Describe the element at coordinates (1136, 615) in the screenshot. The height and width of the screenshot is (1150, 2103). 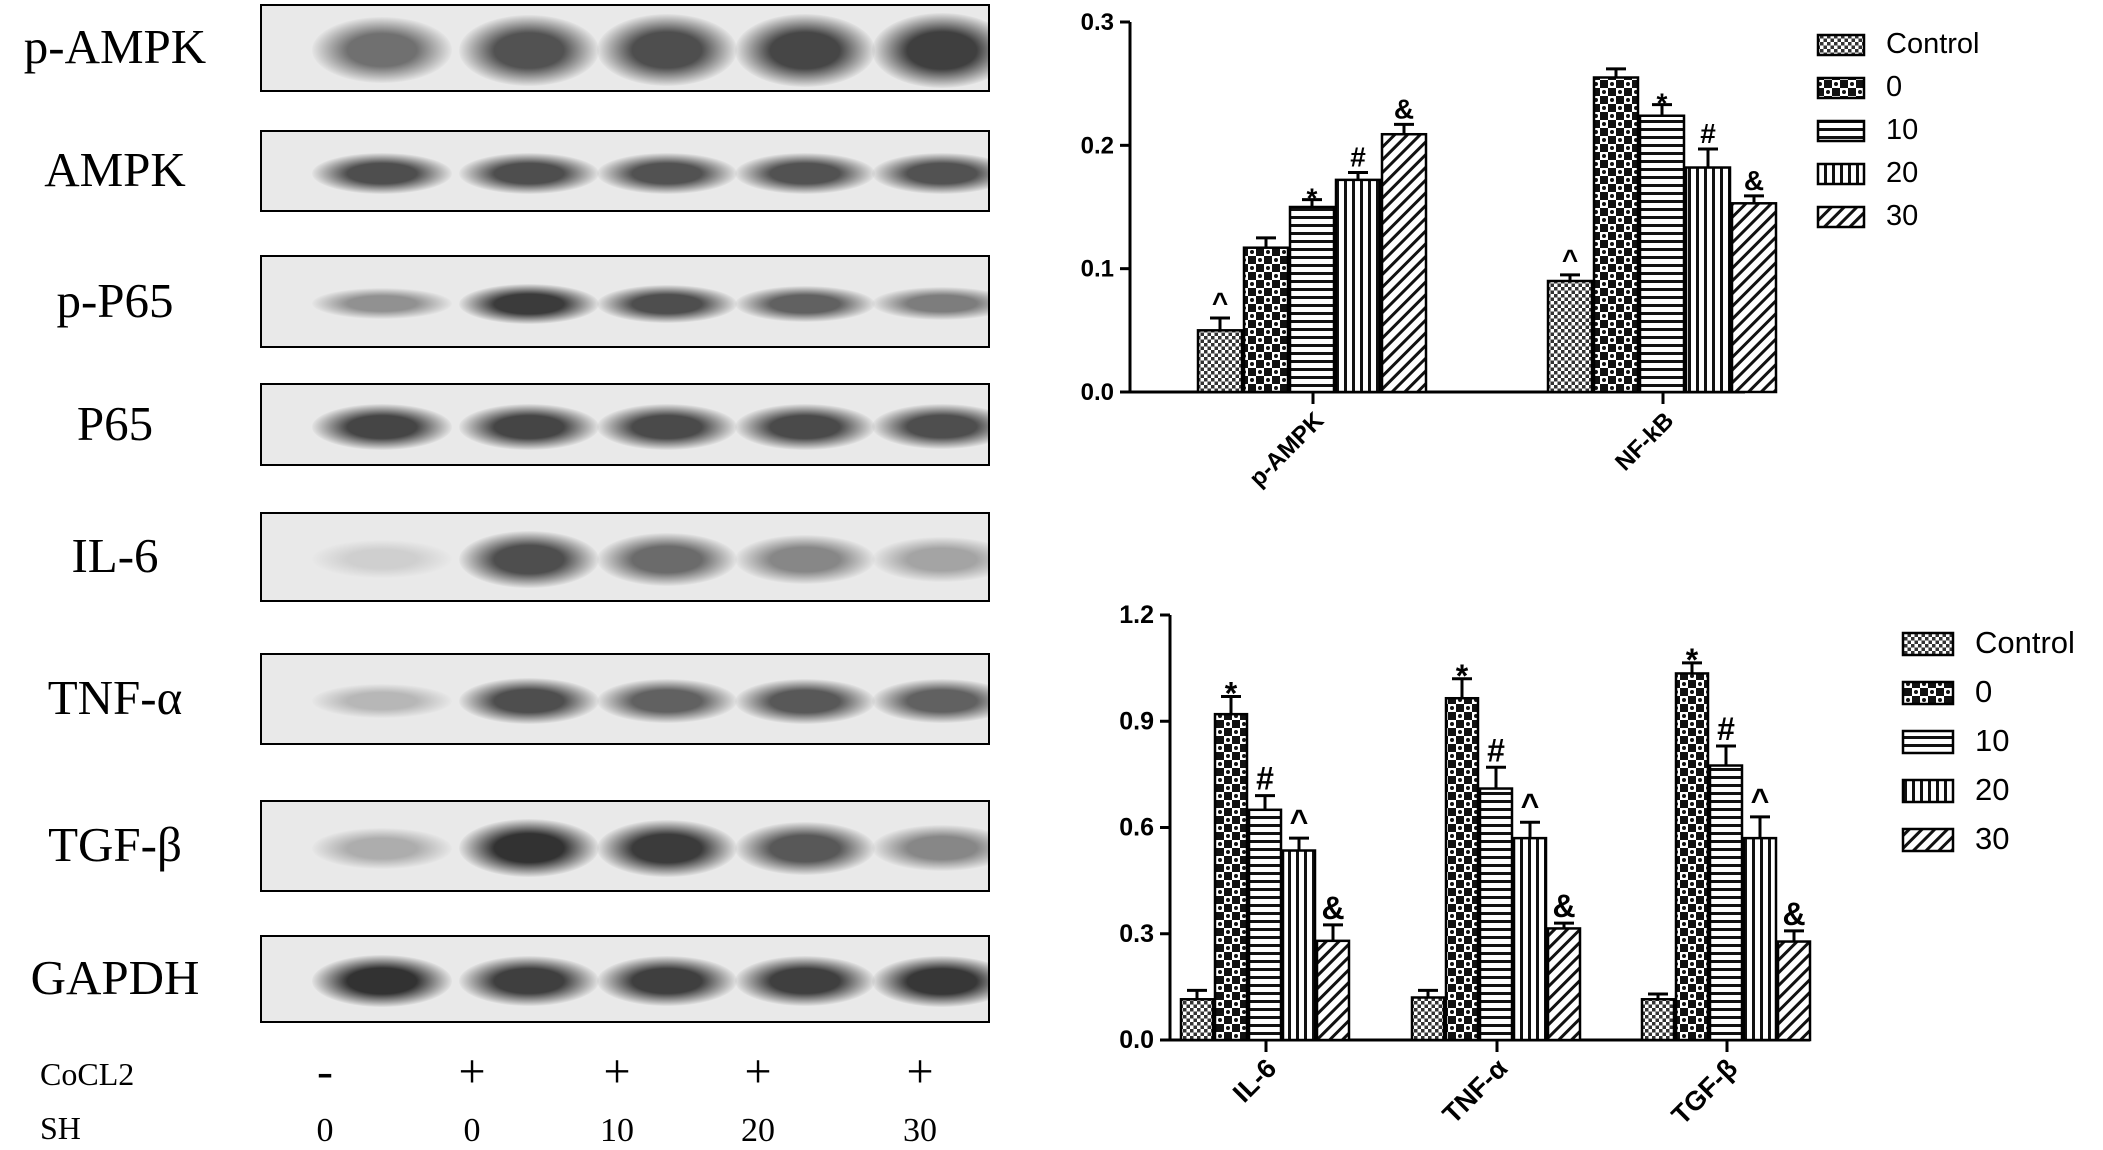
I see `y-tick-label: 1.2` at that location.